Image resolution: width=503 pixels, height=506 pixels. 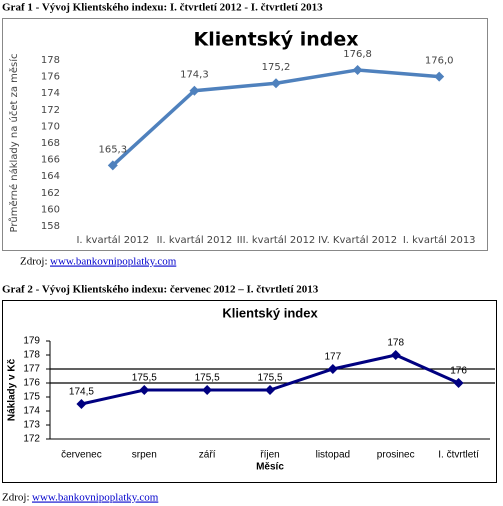 I want to click on y-tick-label: 158, so click(x=50, y=226).